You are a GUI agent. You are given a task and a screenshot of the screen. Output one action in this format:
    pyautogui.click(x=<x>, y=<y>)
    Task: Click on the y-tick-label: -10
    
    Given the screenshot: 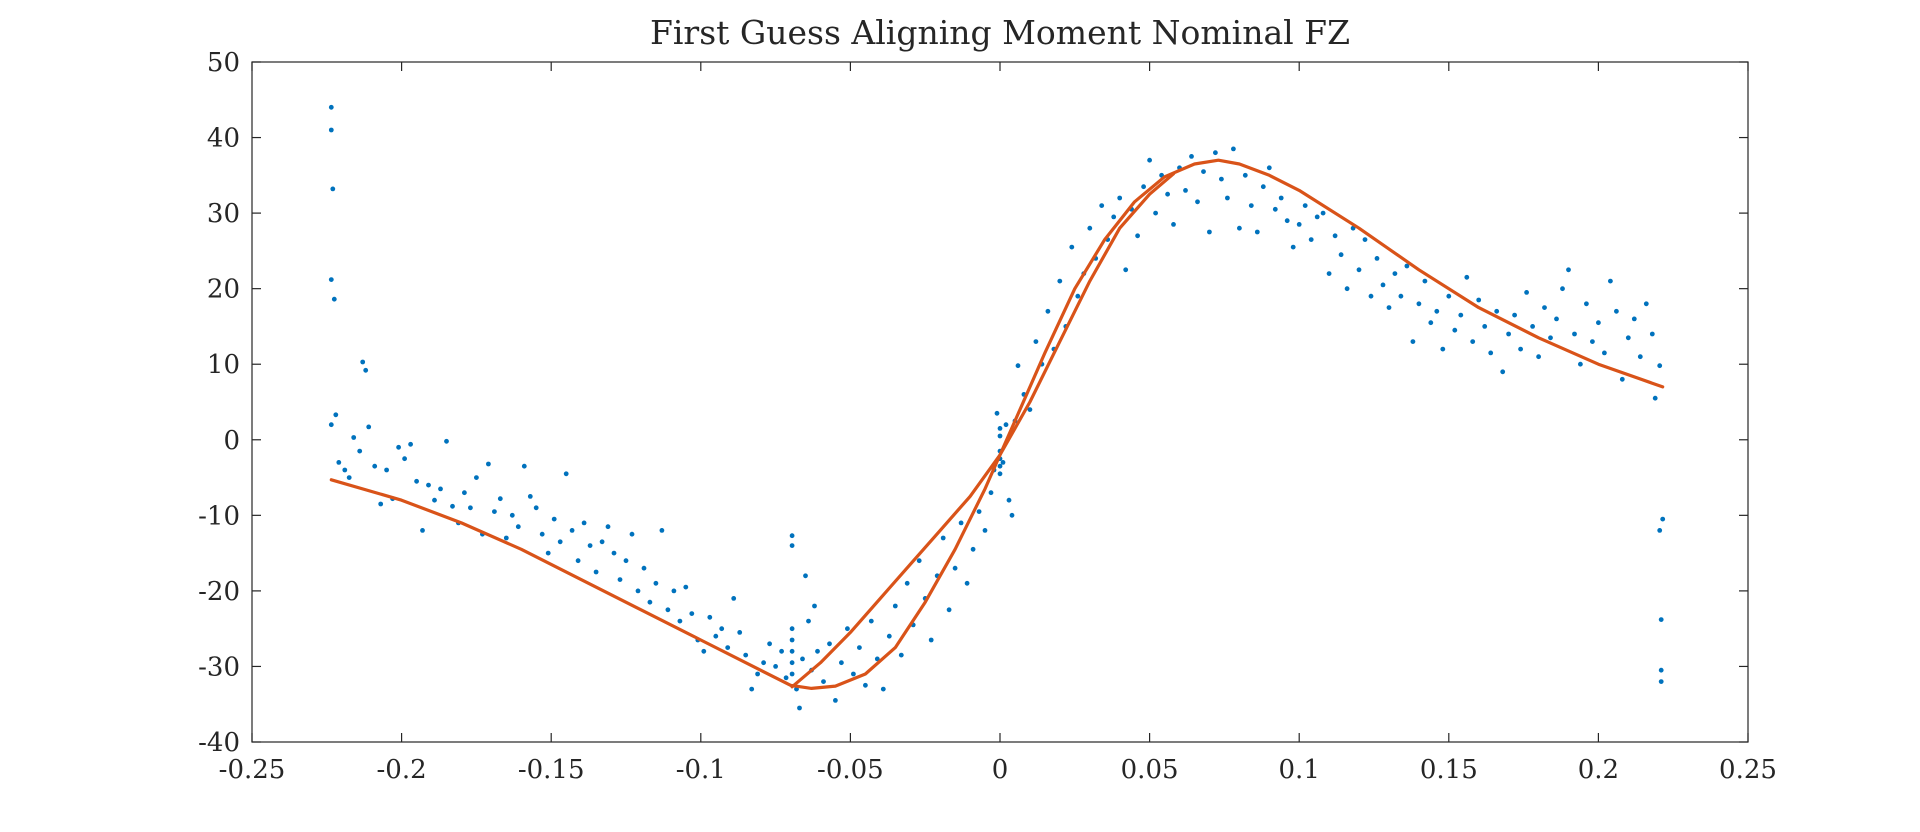 What is the action you would take?
    pyautogui.click(x=219, y=516)
    